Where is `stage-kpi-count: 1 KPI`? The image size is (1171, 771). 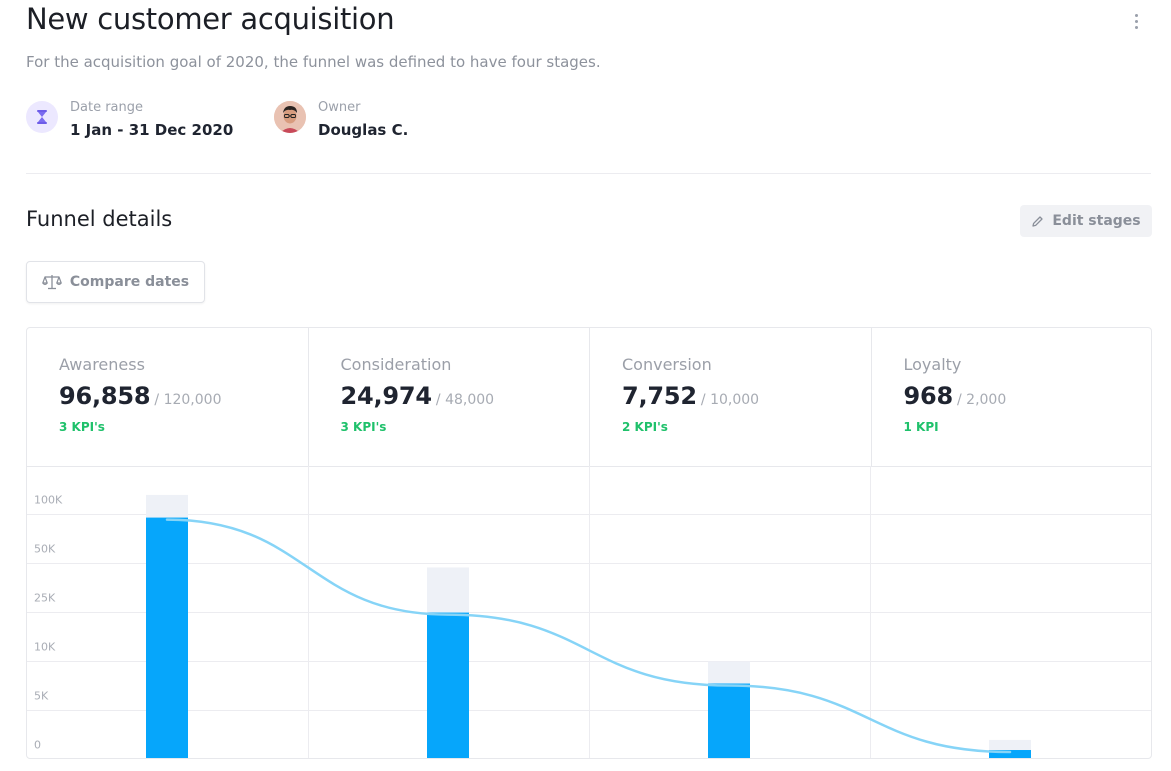
stage-kpi-count: 1 KPI is located at coordinates (921, 427).